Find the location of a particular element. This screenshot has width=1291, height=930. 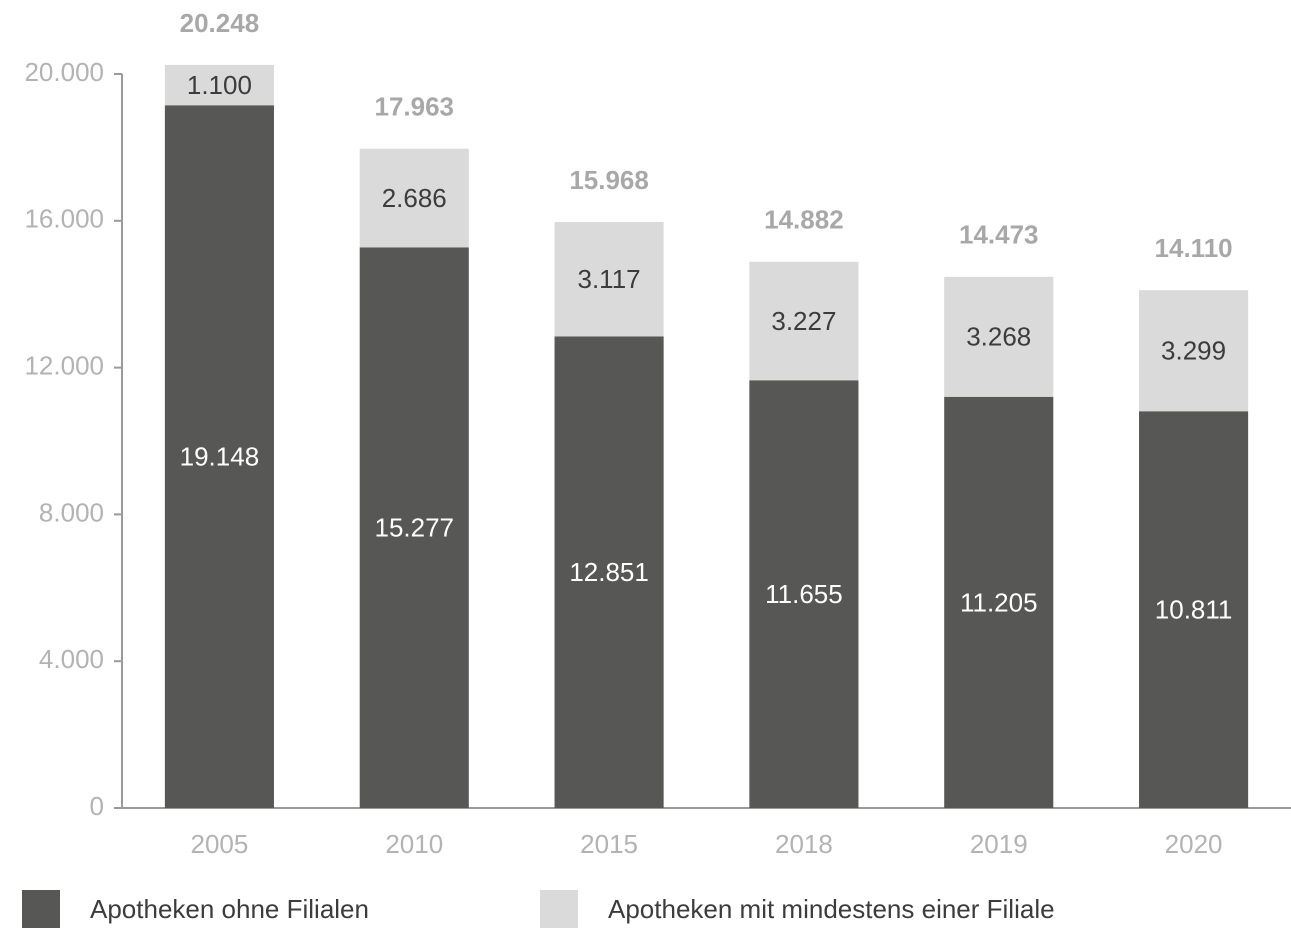

y-tick-label: 12.000 is located at coordinates (64, 365).